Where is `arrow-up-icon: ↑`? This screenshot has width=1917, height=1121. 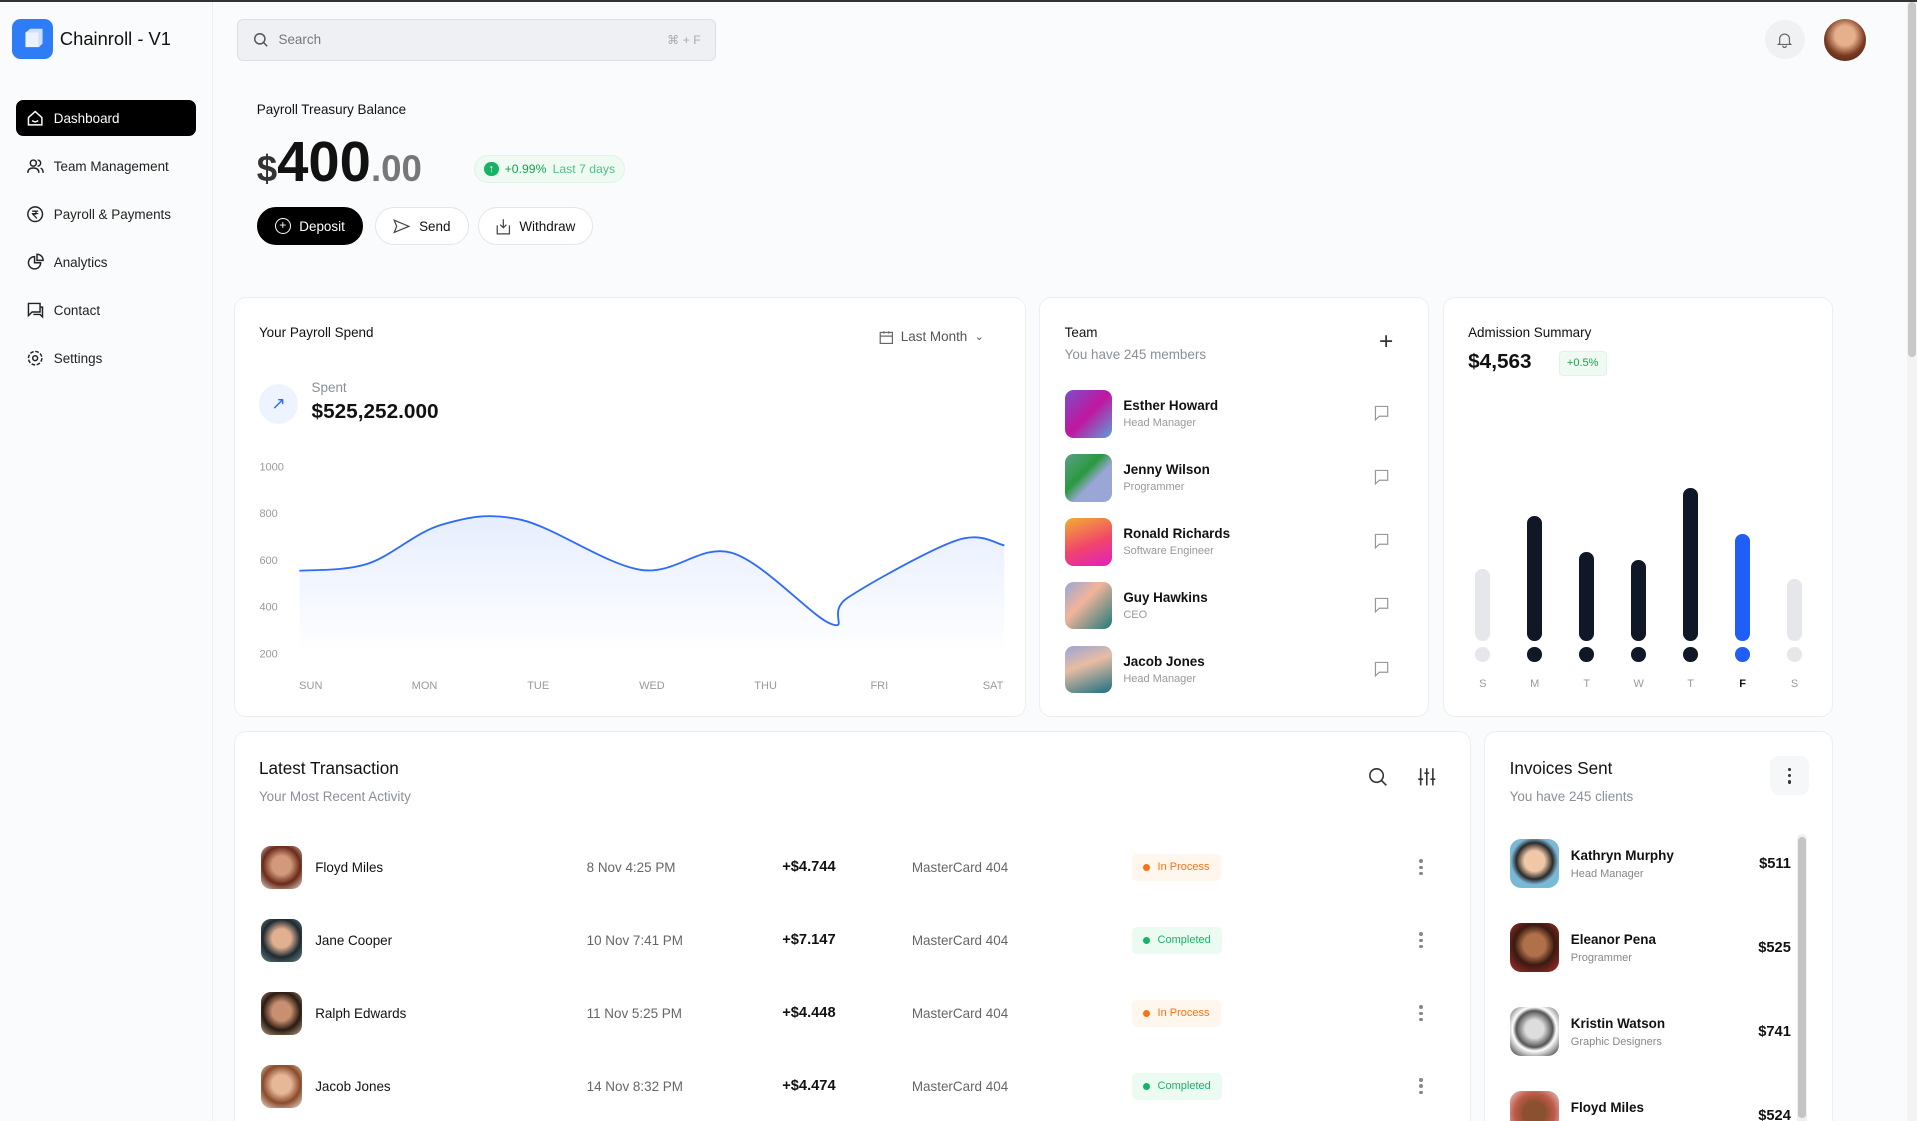
arrow-up-icon: ↑ is located at coordinates (491, 169).